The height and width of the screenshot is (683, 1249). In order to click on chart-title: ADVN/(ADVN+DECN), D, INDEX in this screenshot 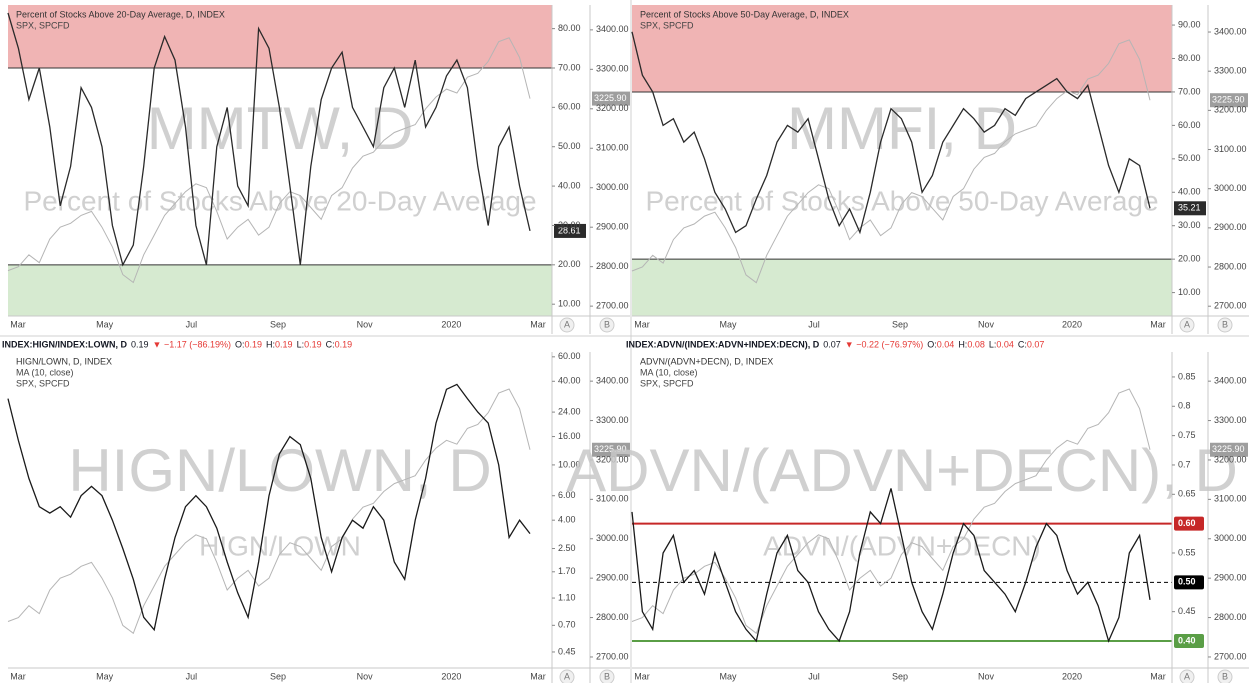, I will do `click(706, 361)`.